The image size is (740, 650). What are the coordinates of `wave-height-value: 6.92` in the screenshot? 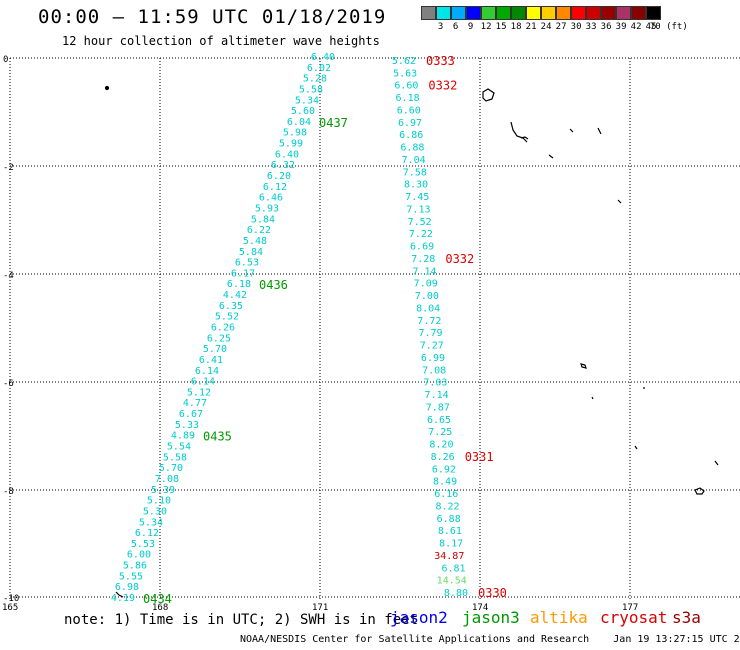 It's located at (444, 469).